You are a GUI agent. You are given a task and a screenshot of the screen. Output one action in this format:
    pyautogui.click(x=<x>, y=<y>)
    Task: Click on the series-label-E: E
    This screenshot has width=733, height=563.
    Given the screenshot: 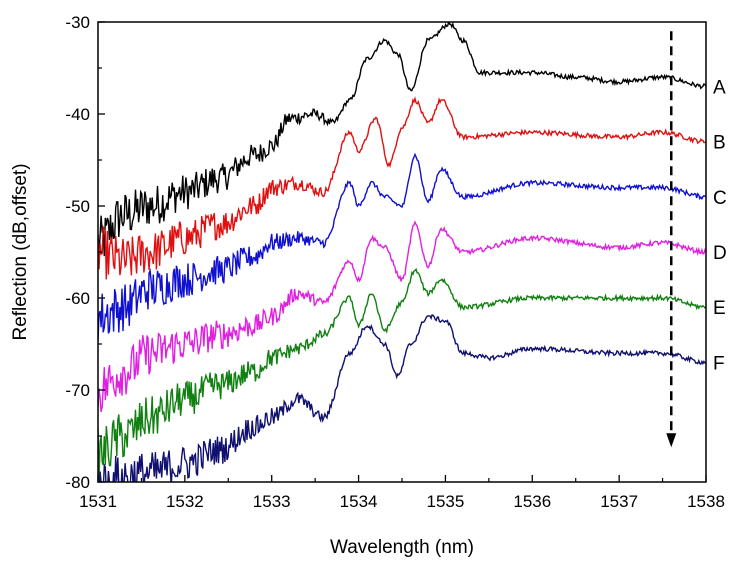 What is the action you would take?
    pyautogui.click(x=719, y=308)
    